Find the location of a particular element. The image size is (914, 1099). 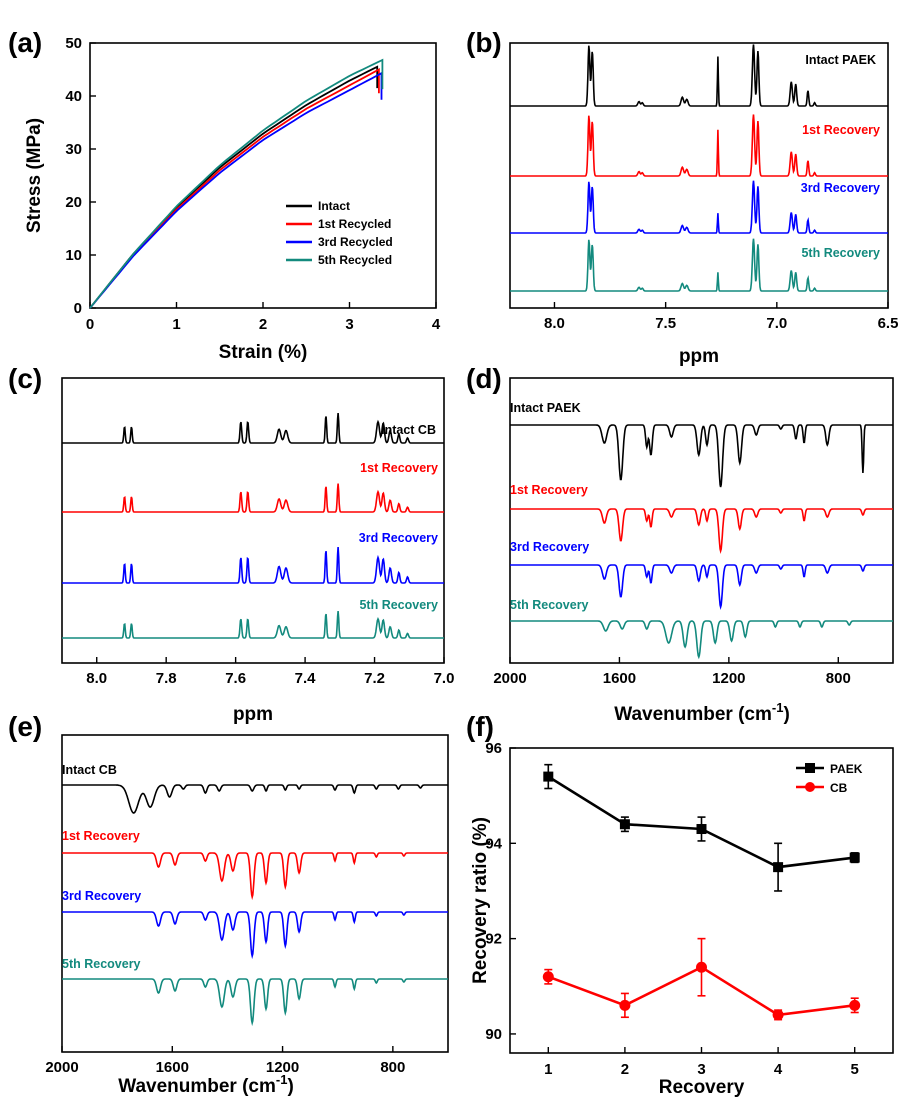

stress-strain-line is located at coordinates (236, 183).